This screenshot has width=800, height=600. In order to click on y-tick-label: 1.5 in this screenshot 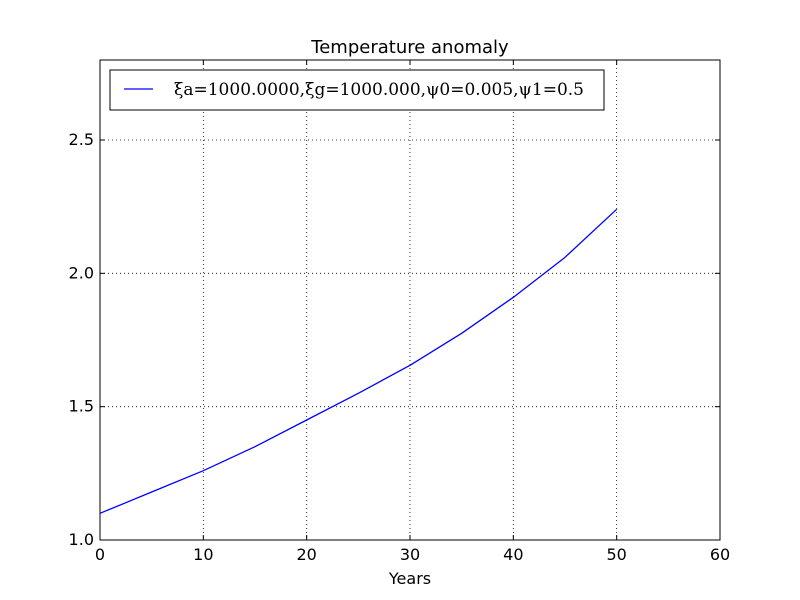, I will do `click(81, 406)`.